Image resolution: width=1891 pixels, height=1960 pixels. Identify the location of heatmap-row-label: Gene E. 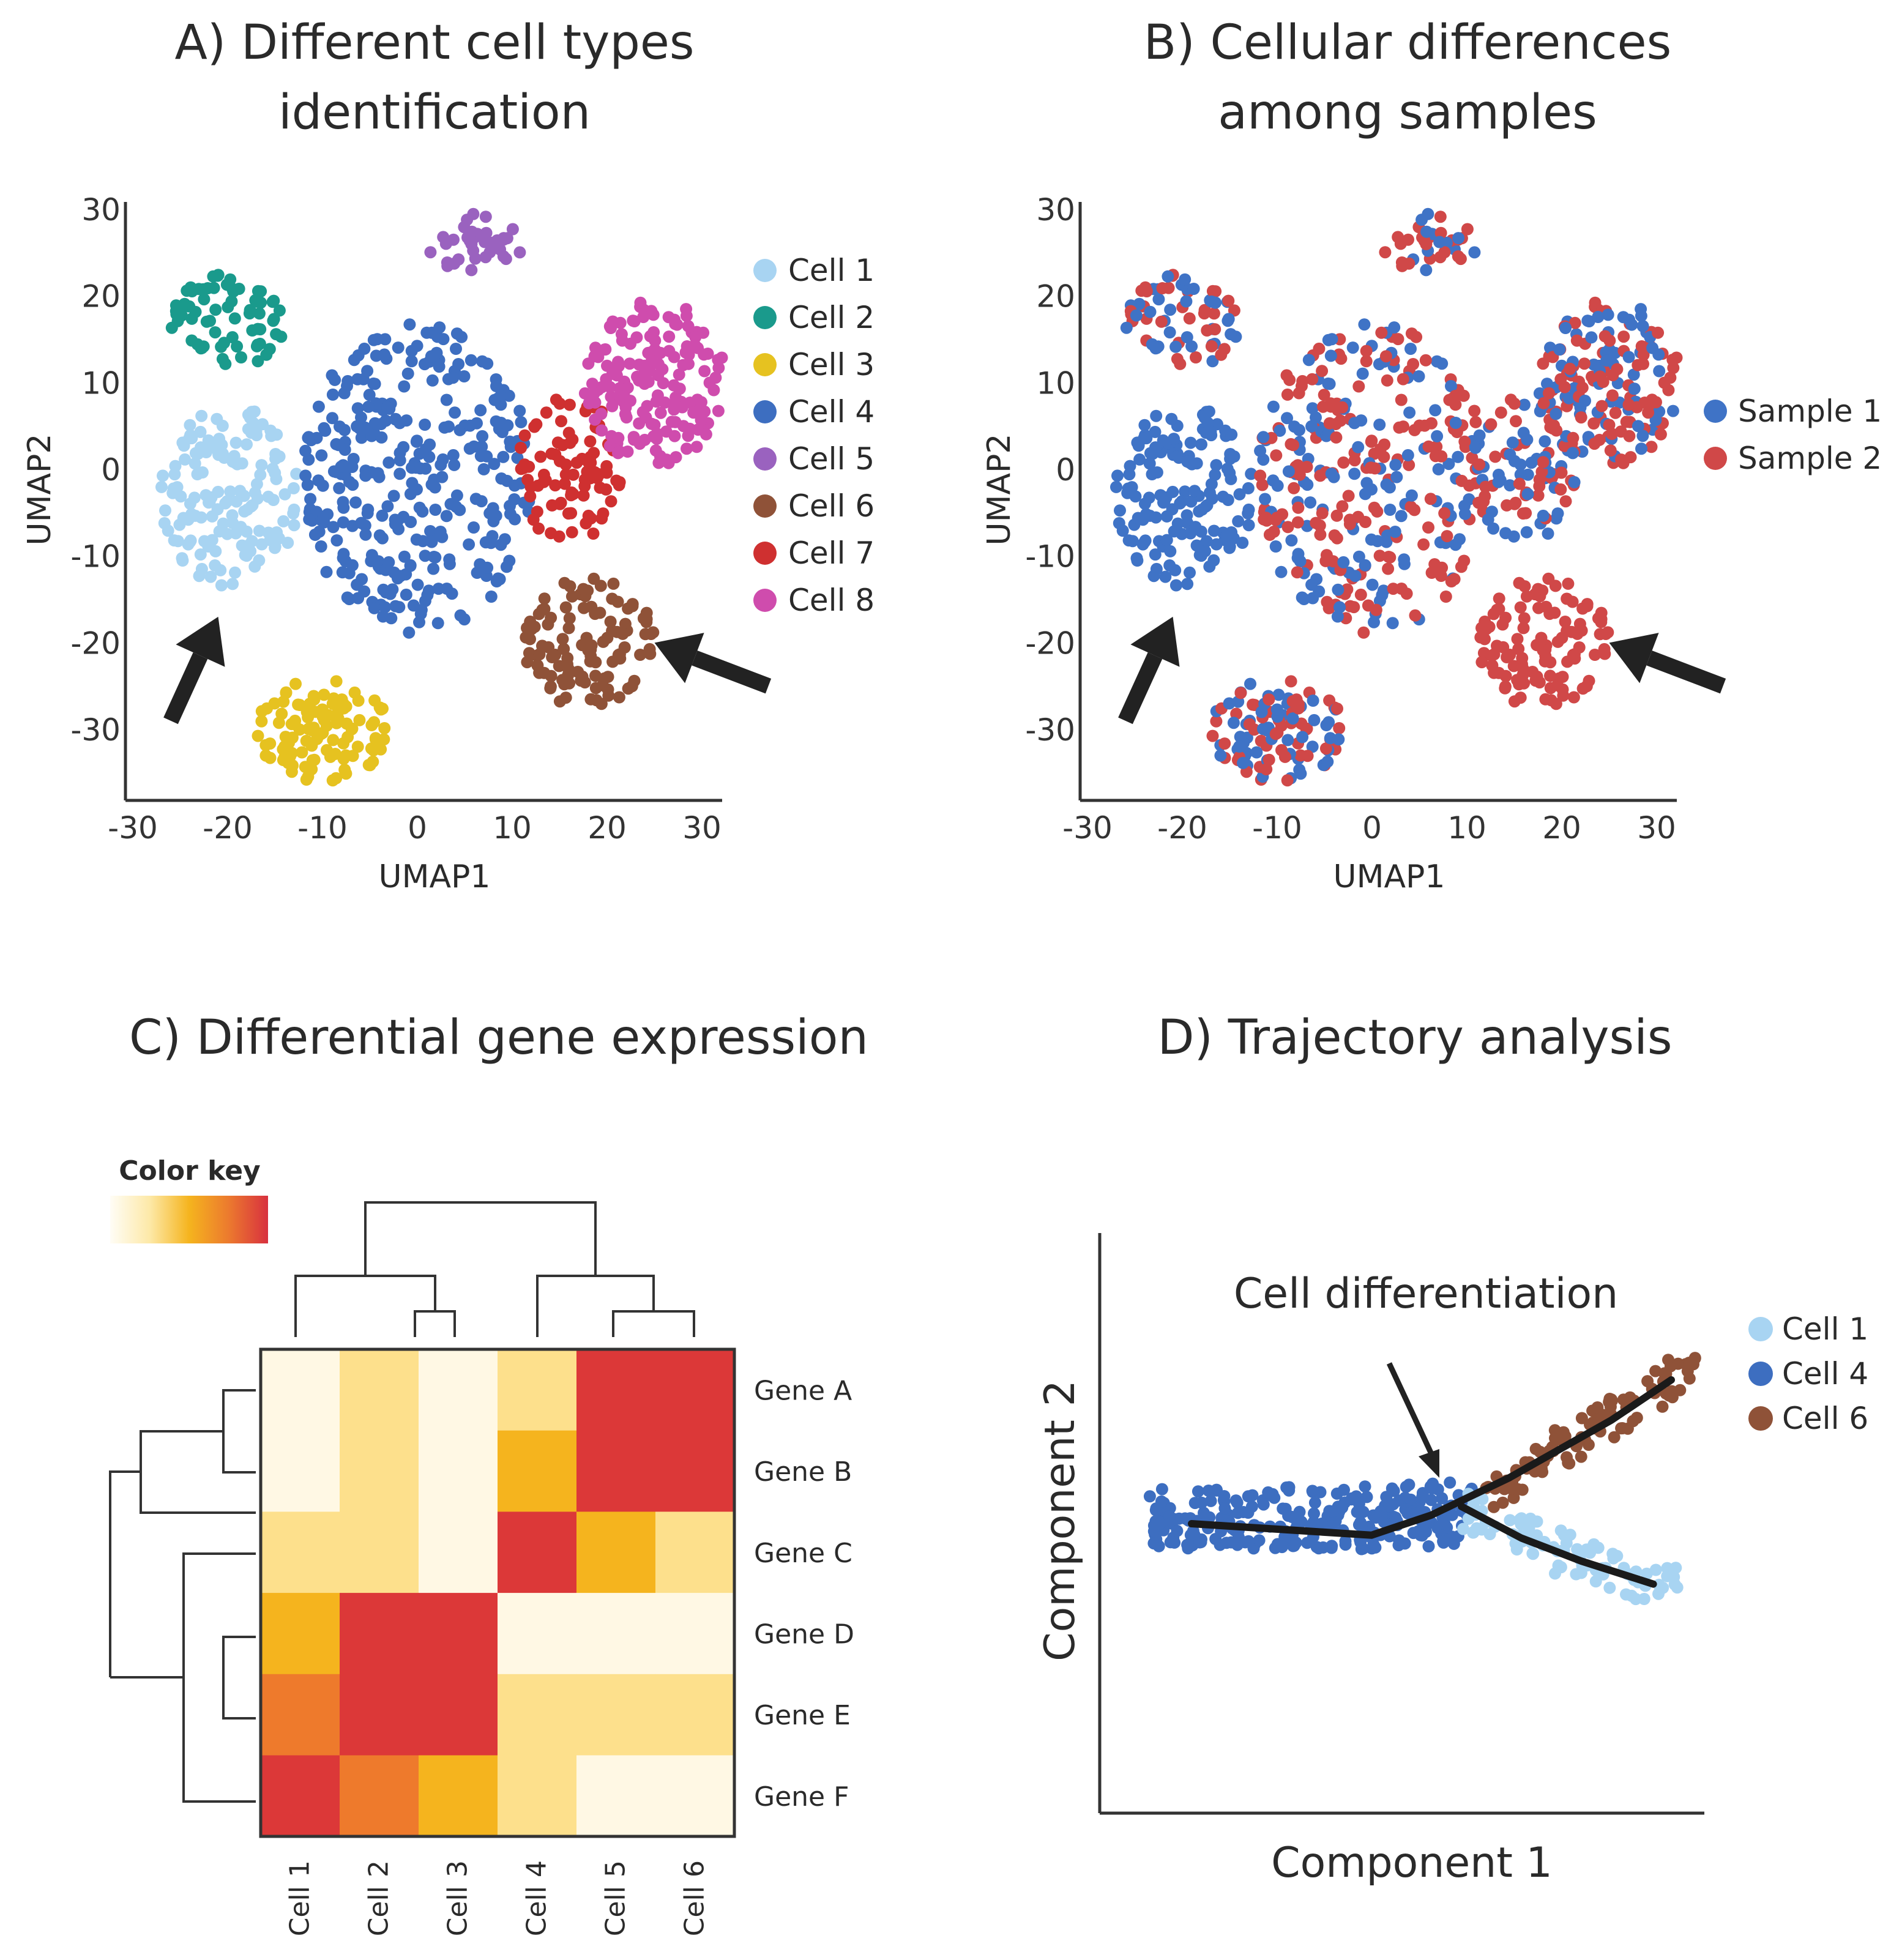
(803, 1715).